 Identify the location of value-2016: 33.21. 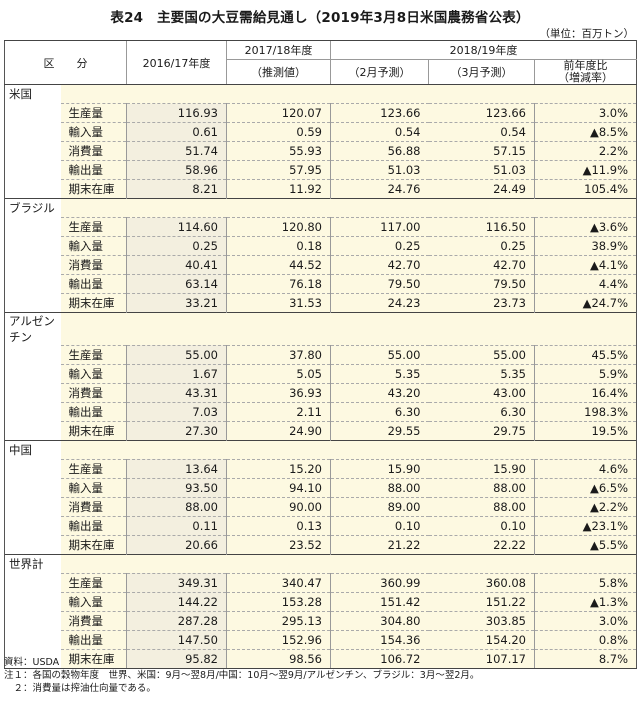
(176, 303).